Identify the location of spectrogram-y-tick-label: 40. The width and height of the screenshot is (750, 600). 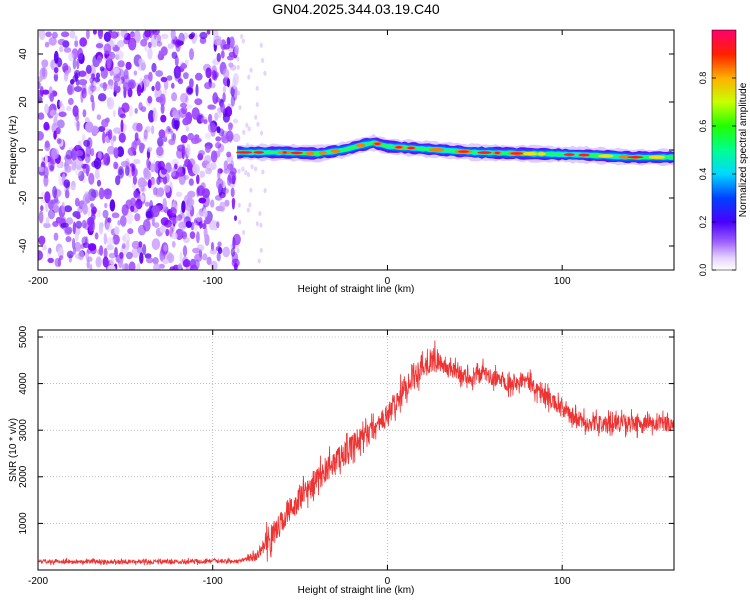
(23, 54).